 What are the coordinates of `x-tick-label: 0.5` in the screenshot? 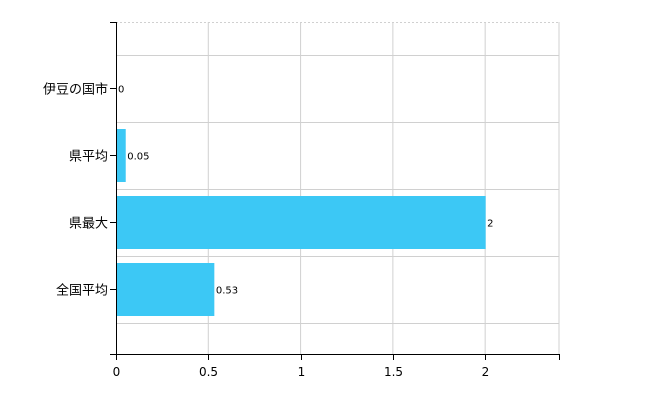 It's located at (208, 372).